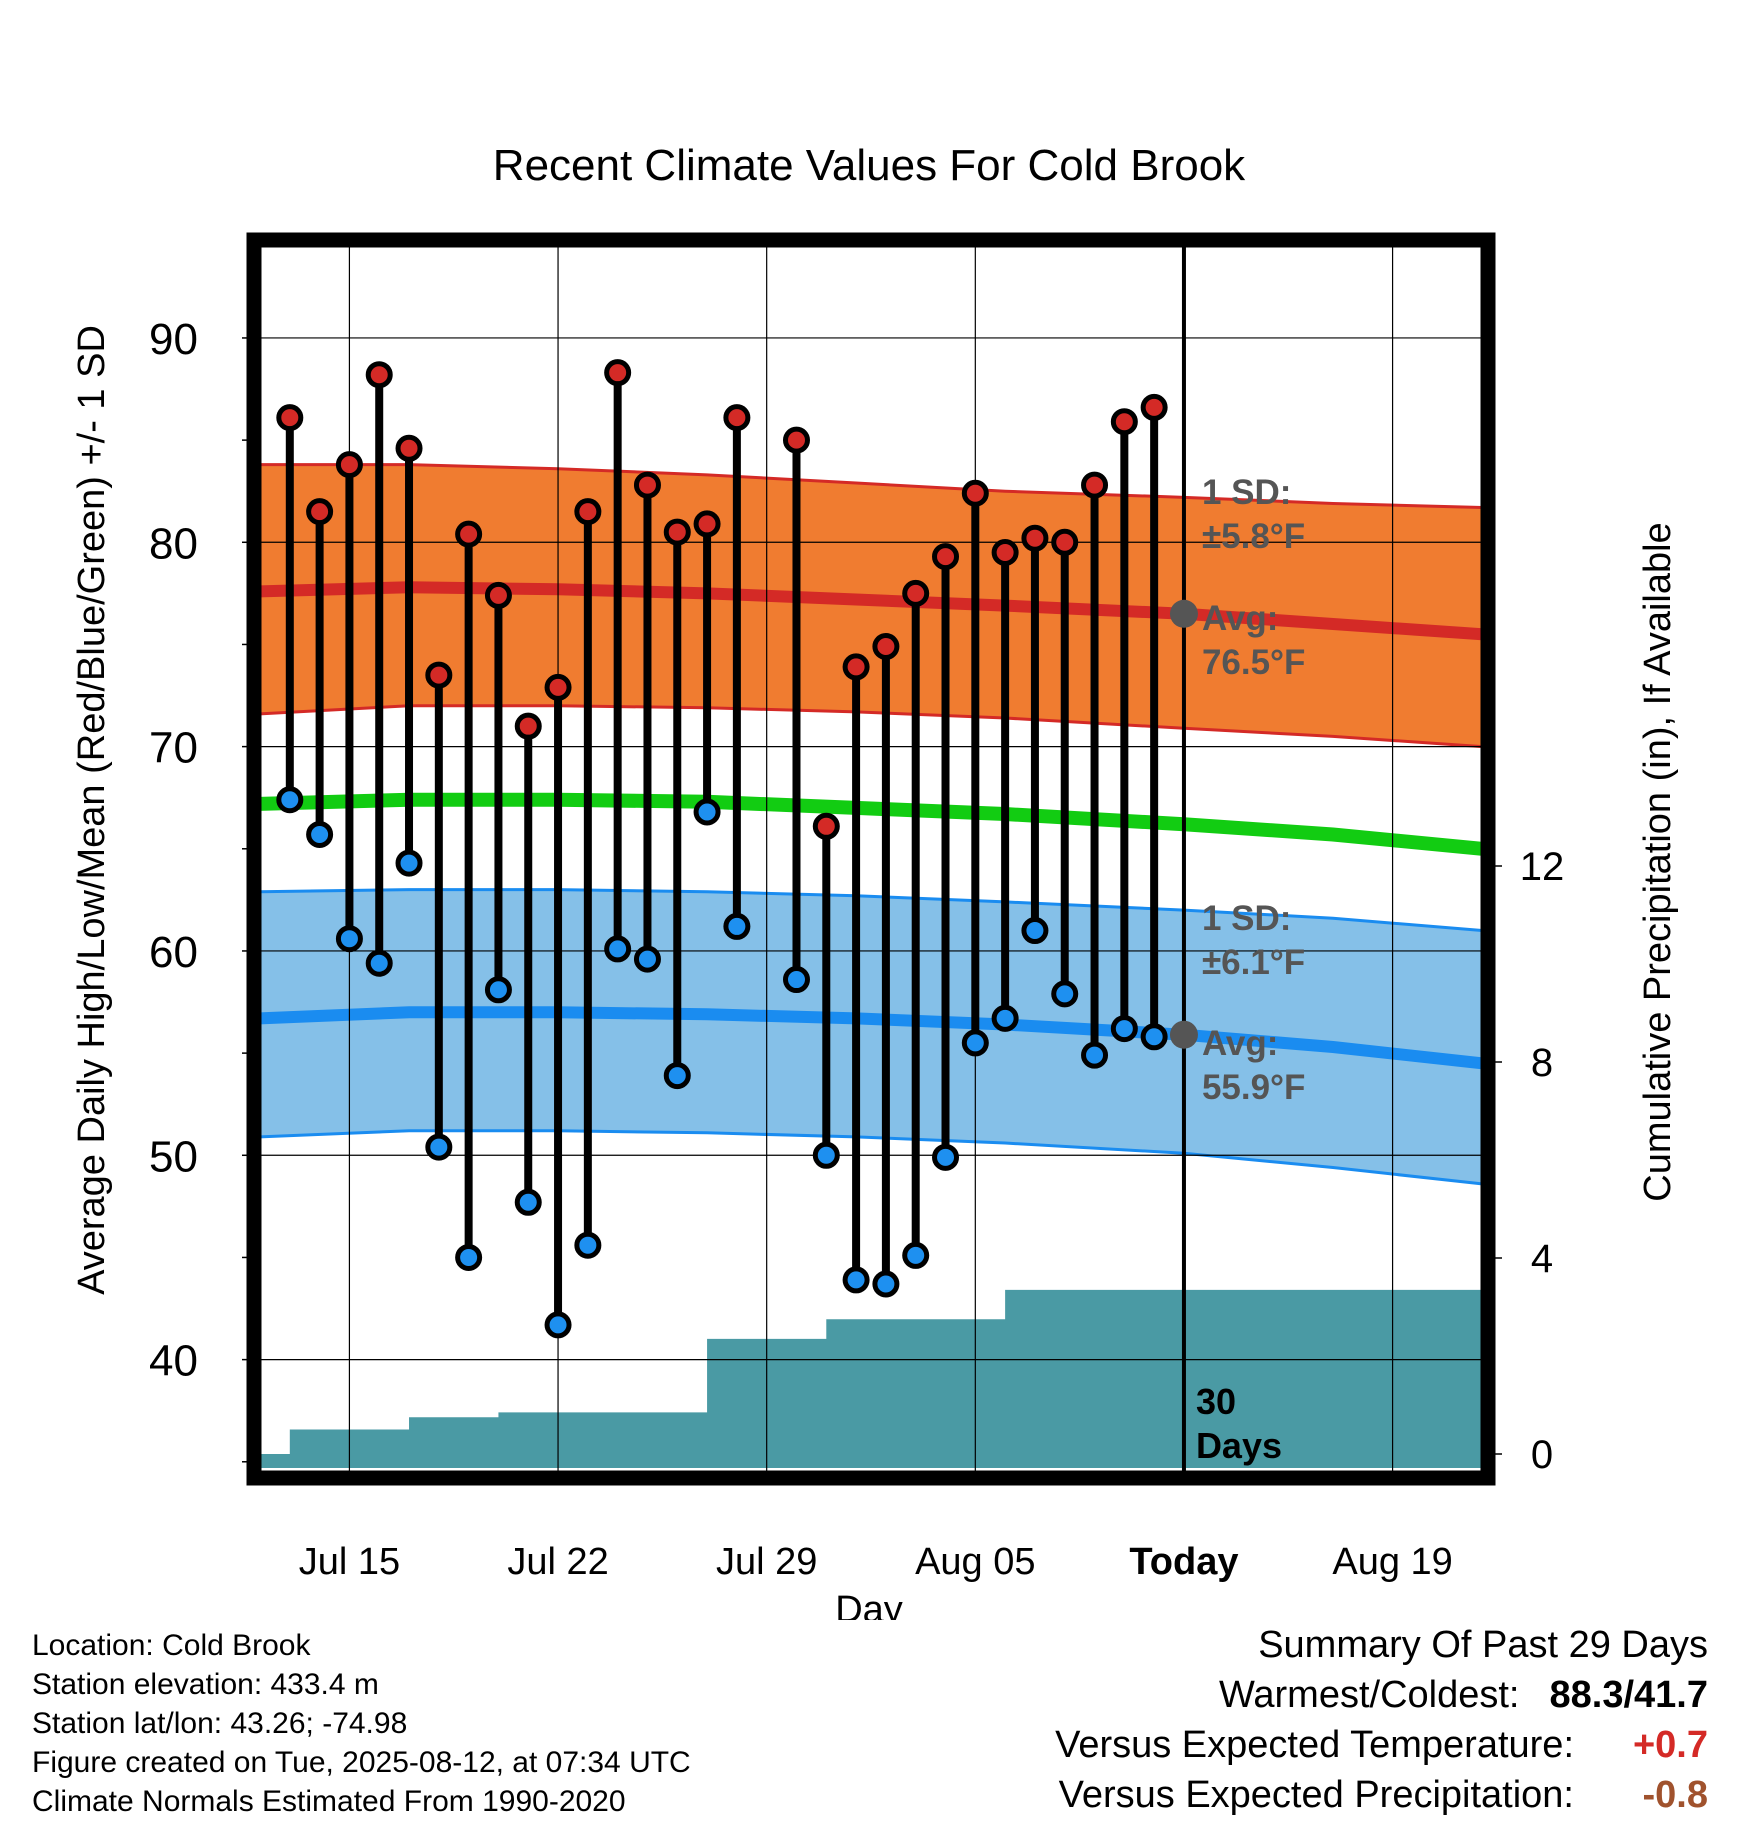 The height and width of the screenshot is (1828, 1748). What do you see at coordinates (871, 611) in the screenshot?
I see `high-normal-line` at bounding box center [871, 611].